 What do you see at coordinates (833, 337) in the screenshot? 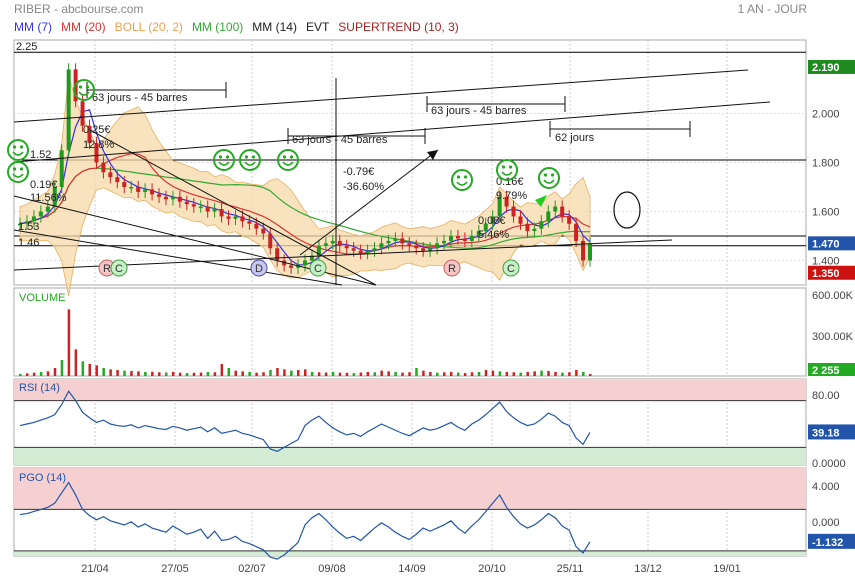
I see `volume-tick-label: 300.00K` at bounding box center [833, 337].